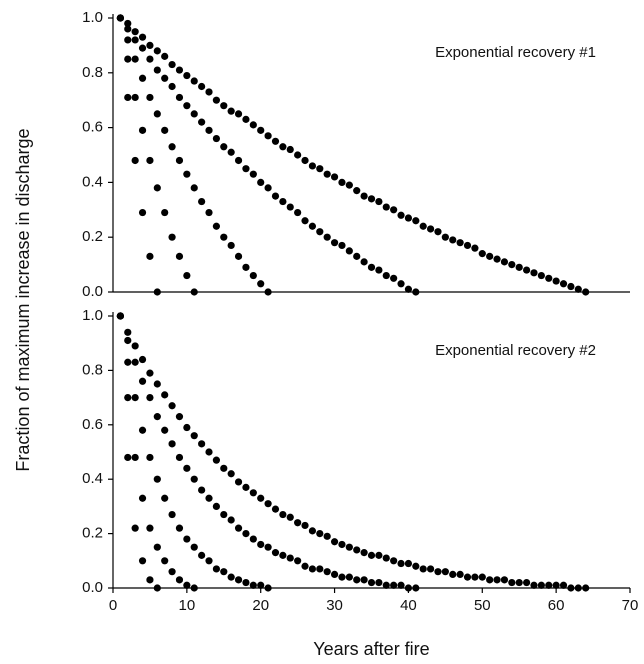 Image resolution: width=644 pixels, height=664 pixels. Describe the element at coordinates (515, 52) in the screenshot. I see `annotation: Exponential recovery #1` at that location.